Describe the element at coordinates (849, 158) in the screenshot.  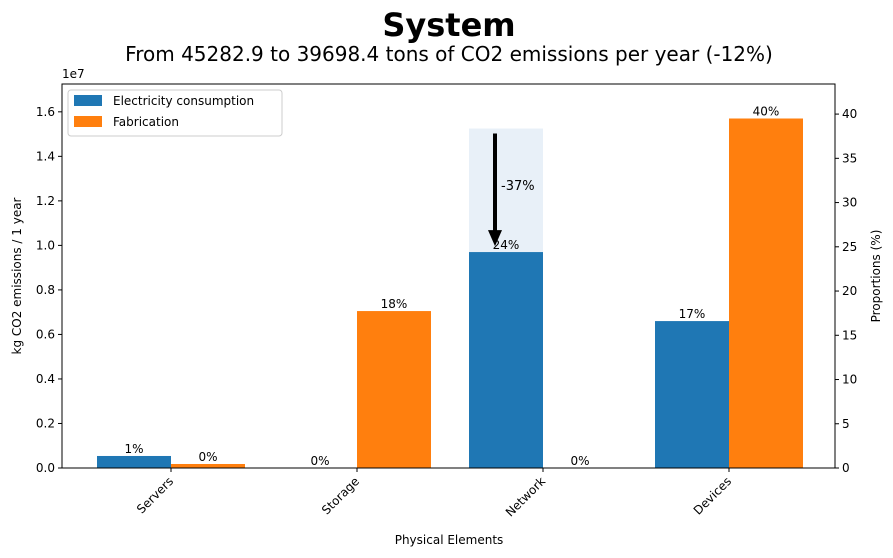
I see `y-right-tick-label: 35` at that location.